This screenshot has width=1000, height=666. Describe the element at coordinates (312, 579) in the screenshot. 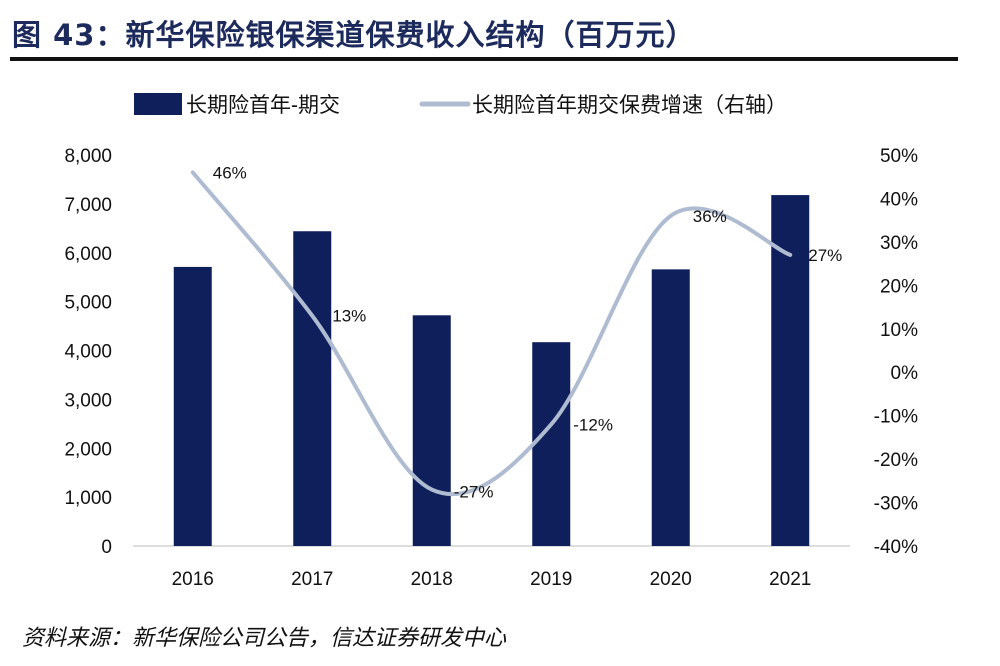

I see `x-tick-label: 2017` at that location.